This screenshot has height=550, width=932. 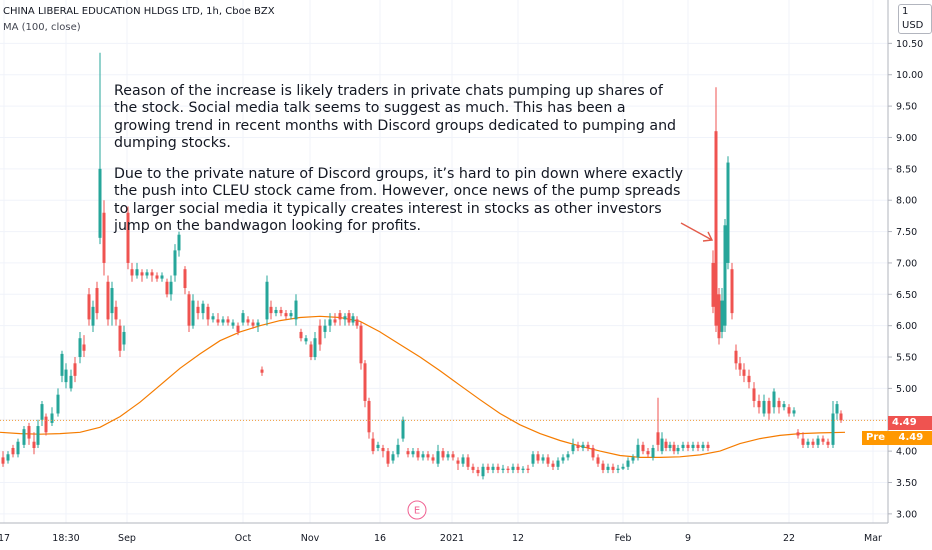 What do you see at coordinates (452, 538) in the screenshot?
I see `x-tick-label: 2021` at bounding box center [452, 538].